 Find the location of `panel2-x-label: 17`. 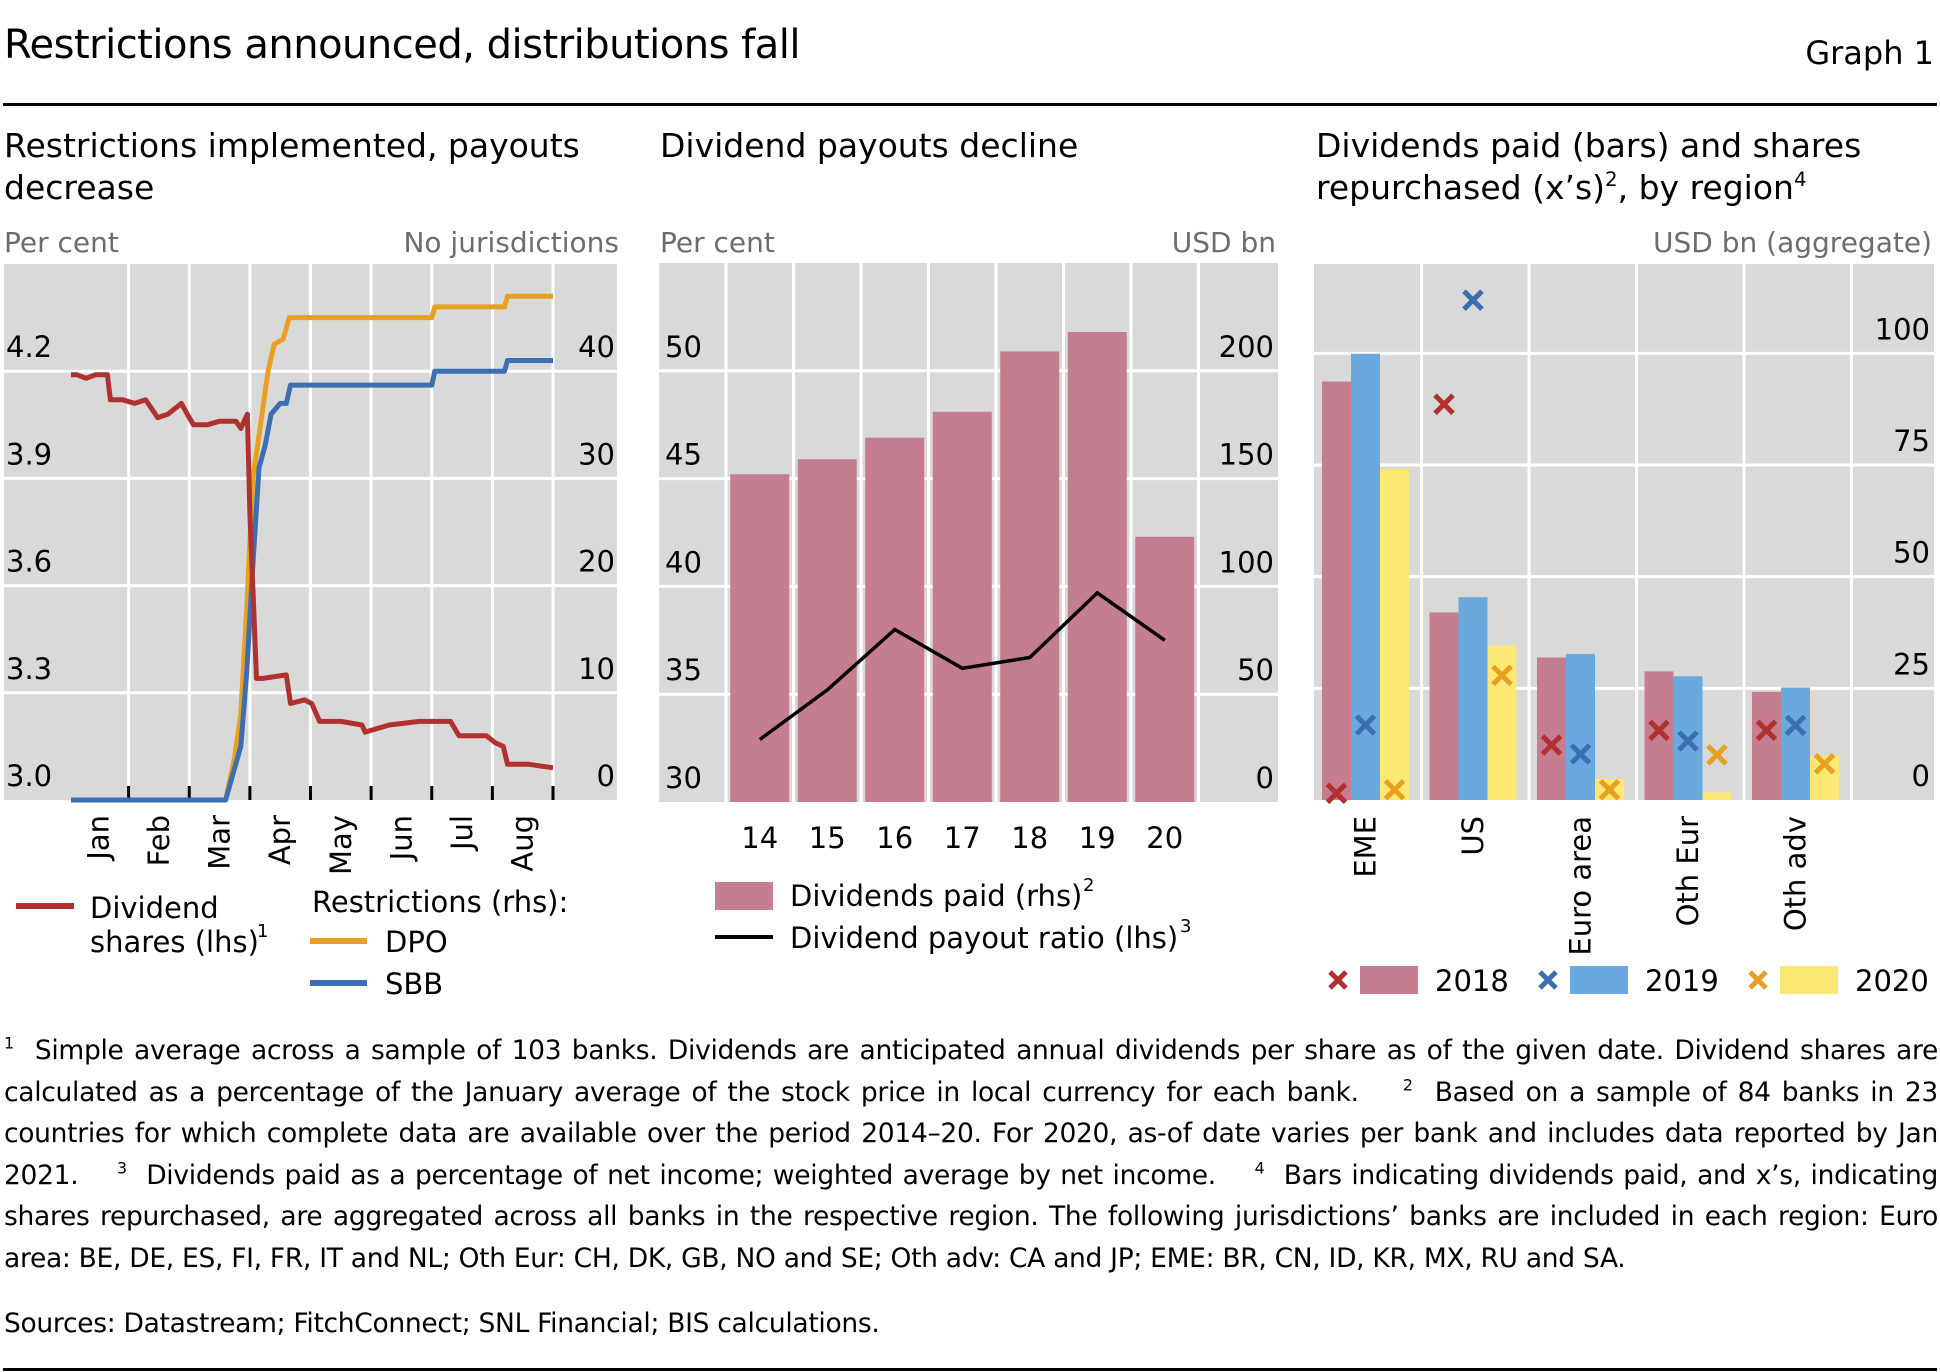

panel2-x-label: 17 is located at coordinates (962, 838).